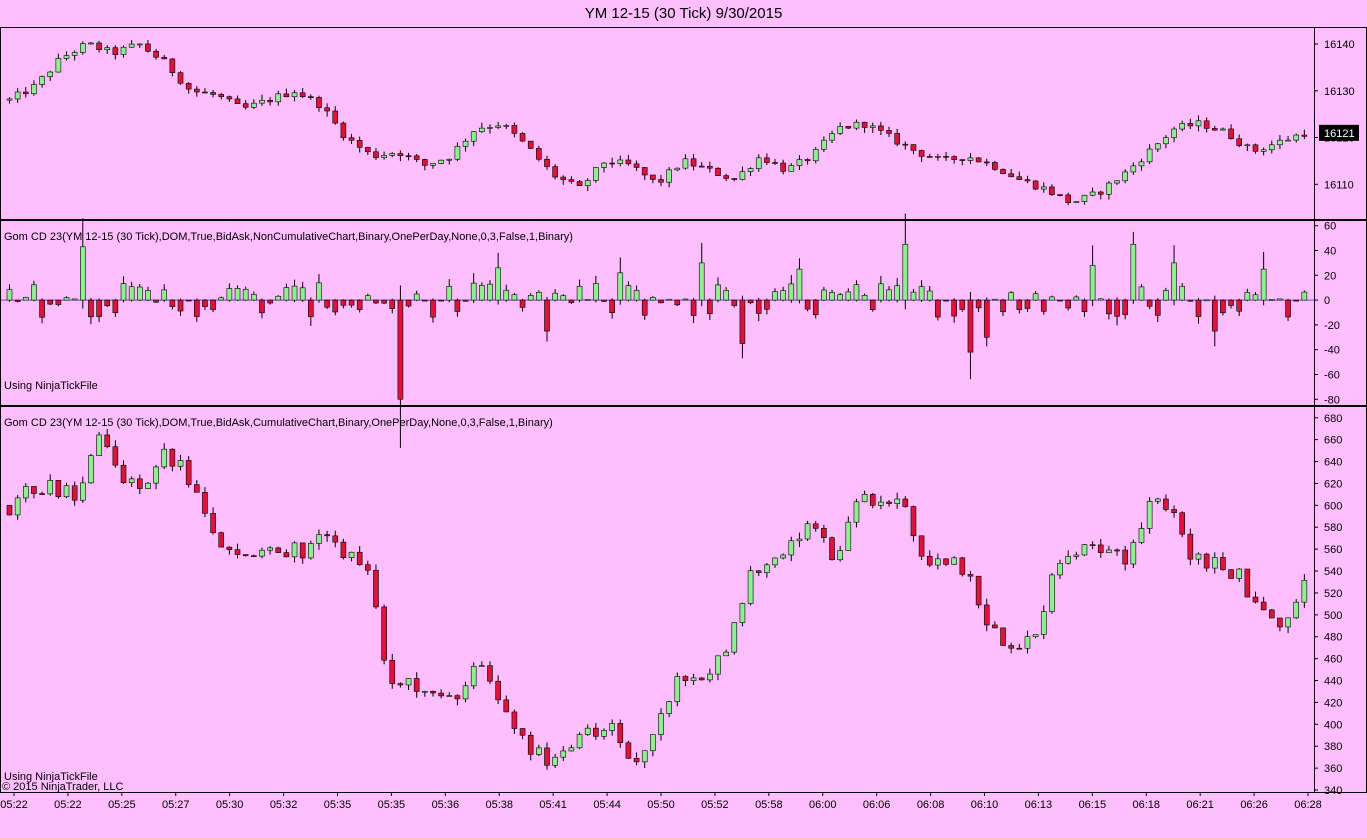 This screenshot has width=1367, height=838. I want to click on x-tick-label: 06:00, so click(823, 805).